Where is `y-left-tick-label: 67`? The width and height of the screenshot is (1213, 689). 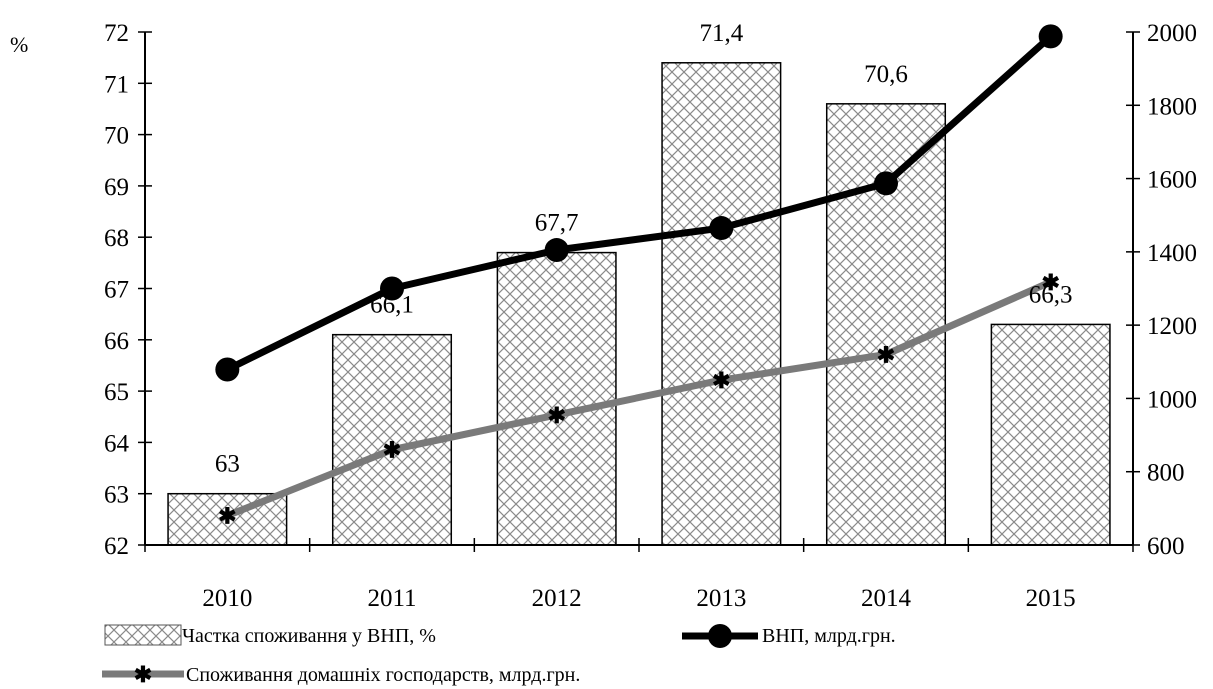
y-left-tick-label: 67 is located at coordinates (116, 290).